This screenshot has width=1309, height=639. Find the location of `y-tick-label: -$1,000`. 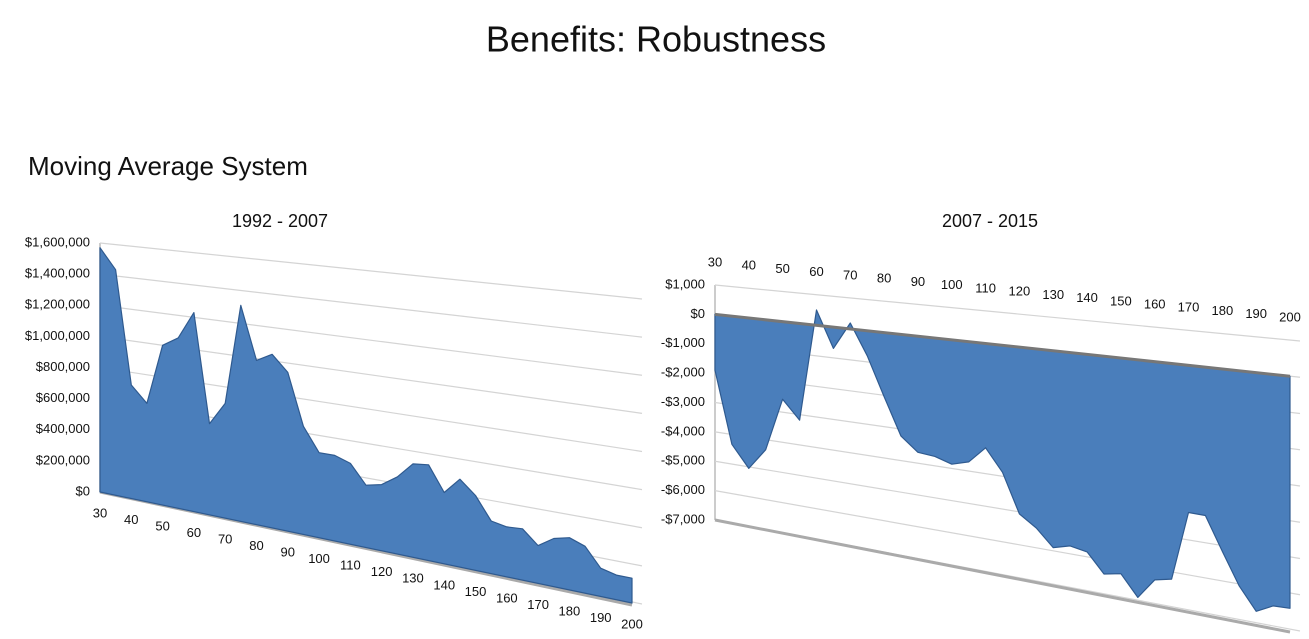

y-tick-label: -$1,000 is located at coordinates (683, 342).